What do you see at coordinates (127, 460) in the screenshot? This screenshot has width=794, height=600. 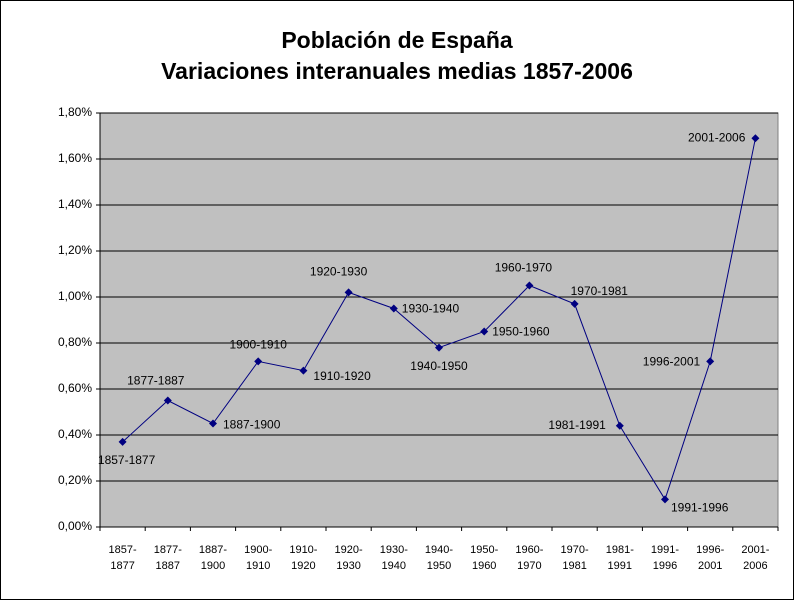 I see `data-label: 1857-1877` at bounding box center [127, 460].